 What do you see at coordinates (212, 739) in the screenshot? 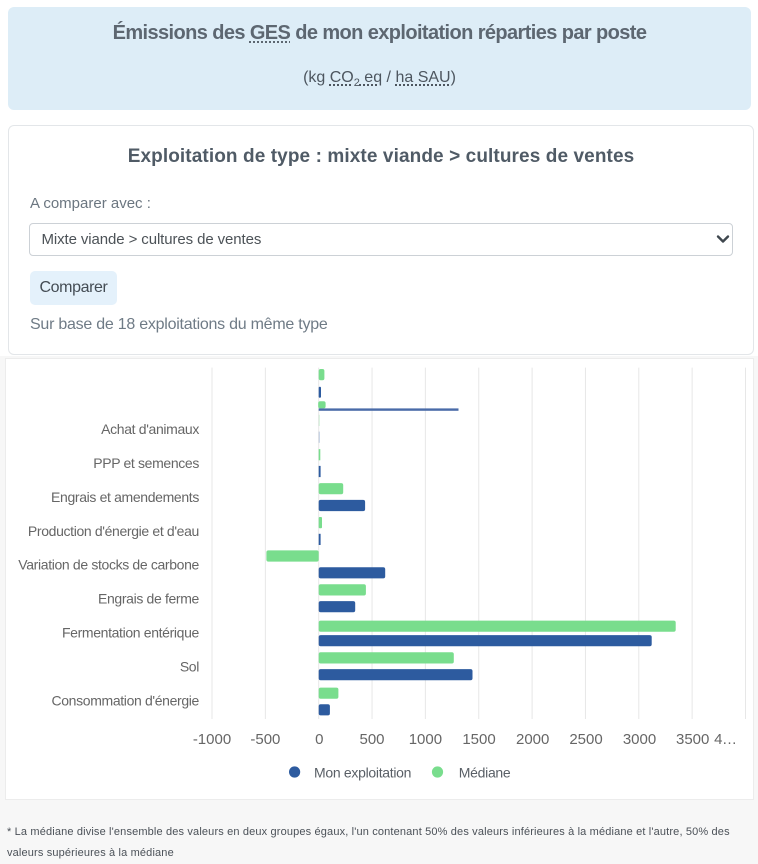
I see `svg-text: -1000` at bounding box center [212, 739].